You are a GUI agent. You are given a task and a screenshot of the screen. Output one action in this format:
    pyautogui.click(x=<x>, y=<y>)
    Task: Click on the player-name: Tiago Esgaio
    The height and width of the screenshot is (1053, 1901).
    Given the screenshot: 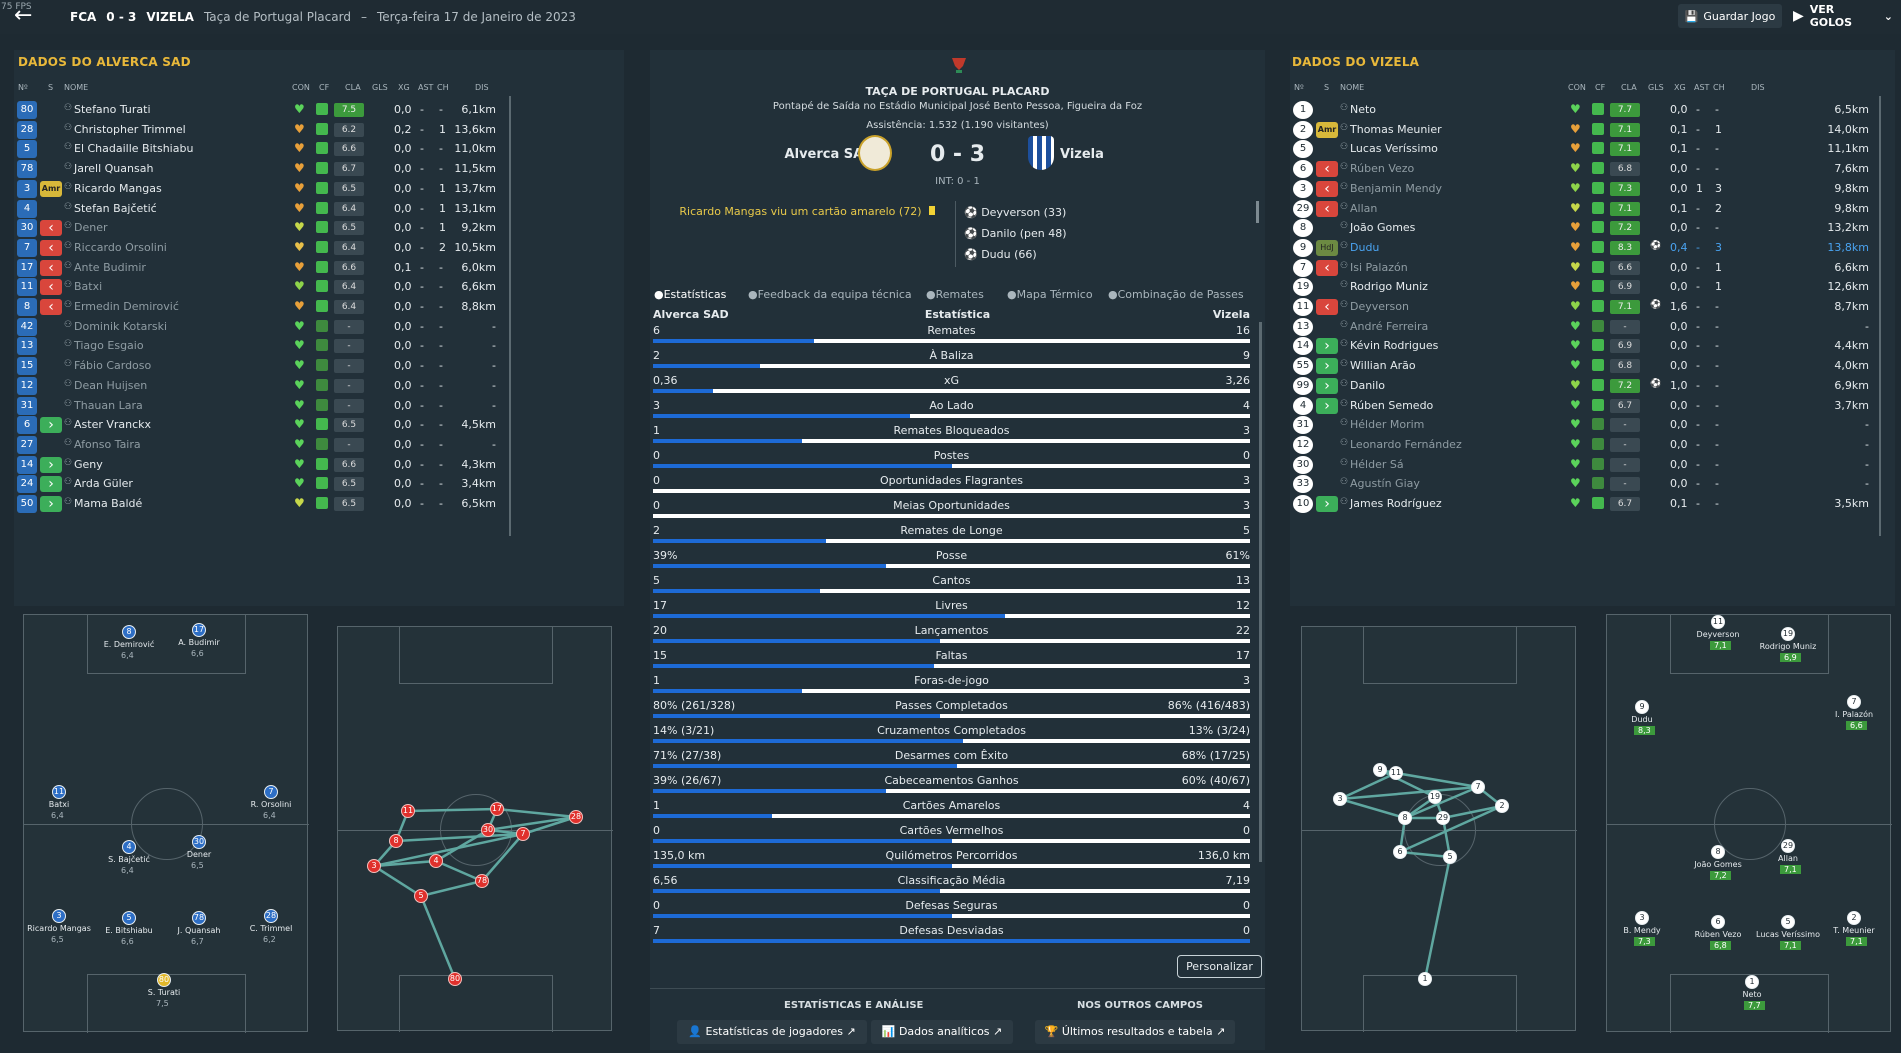 What is the action you would take?
    pyautogui.click(x=109, y=346)
    